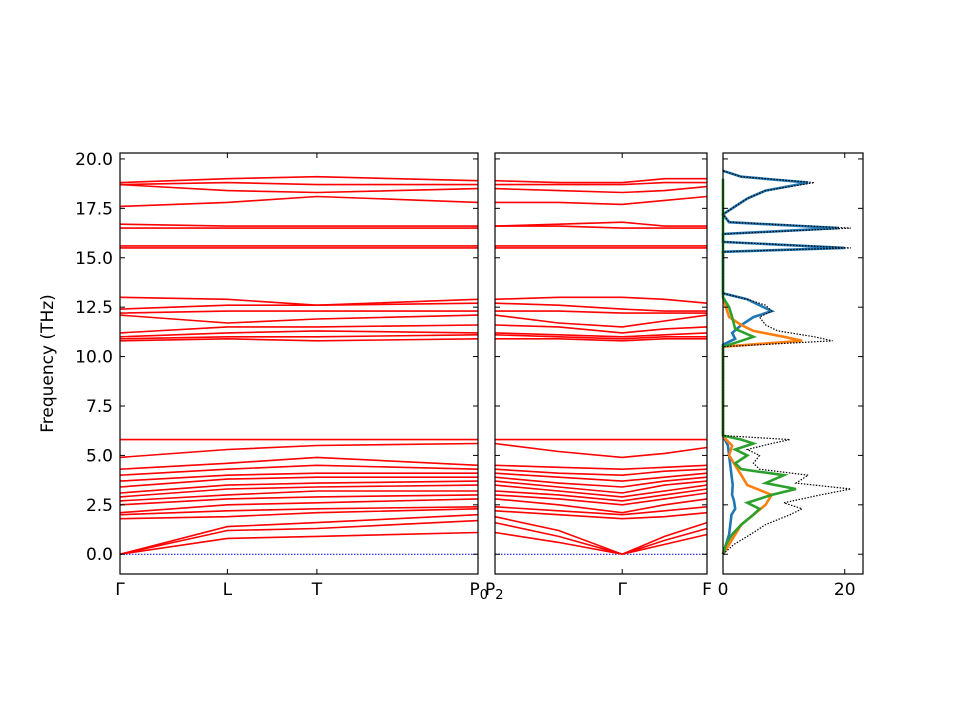 The height and width of the screenshot is (720, 960). I want to click on x-tick-label: P2, so click(494, 591).